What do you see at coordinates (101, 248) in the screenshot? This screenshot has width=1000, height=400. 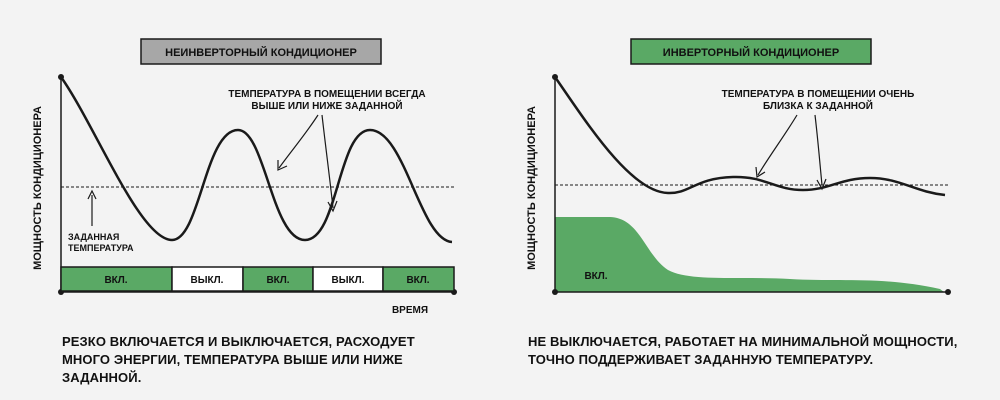 I see `left-setpoint-label-2: ТЕМПЕРАТУРА` at bounding box center [101, 248].